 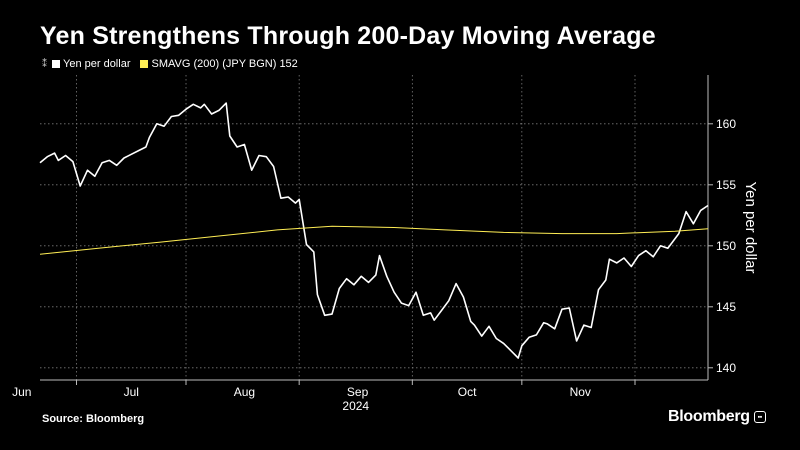 What do you see at coordinates (580, 392) in the screenshot?
I see `x-tick-label: Nov` at bounding box center [580, 392].